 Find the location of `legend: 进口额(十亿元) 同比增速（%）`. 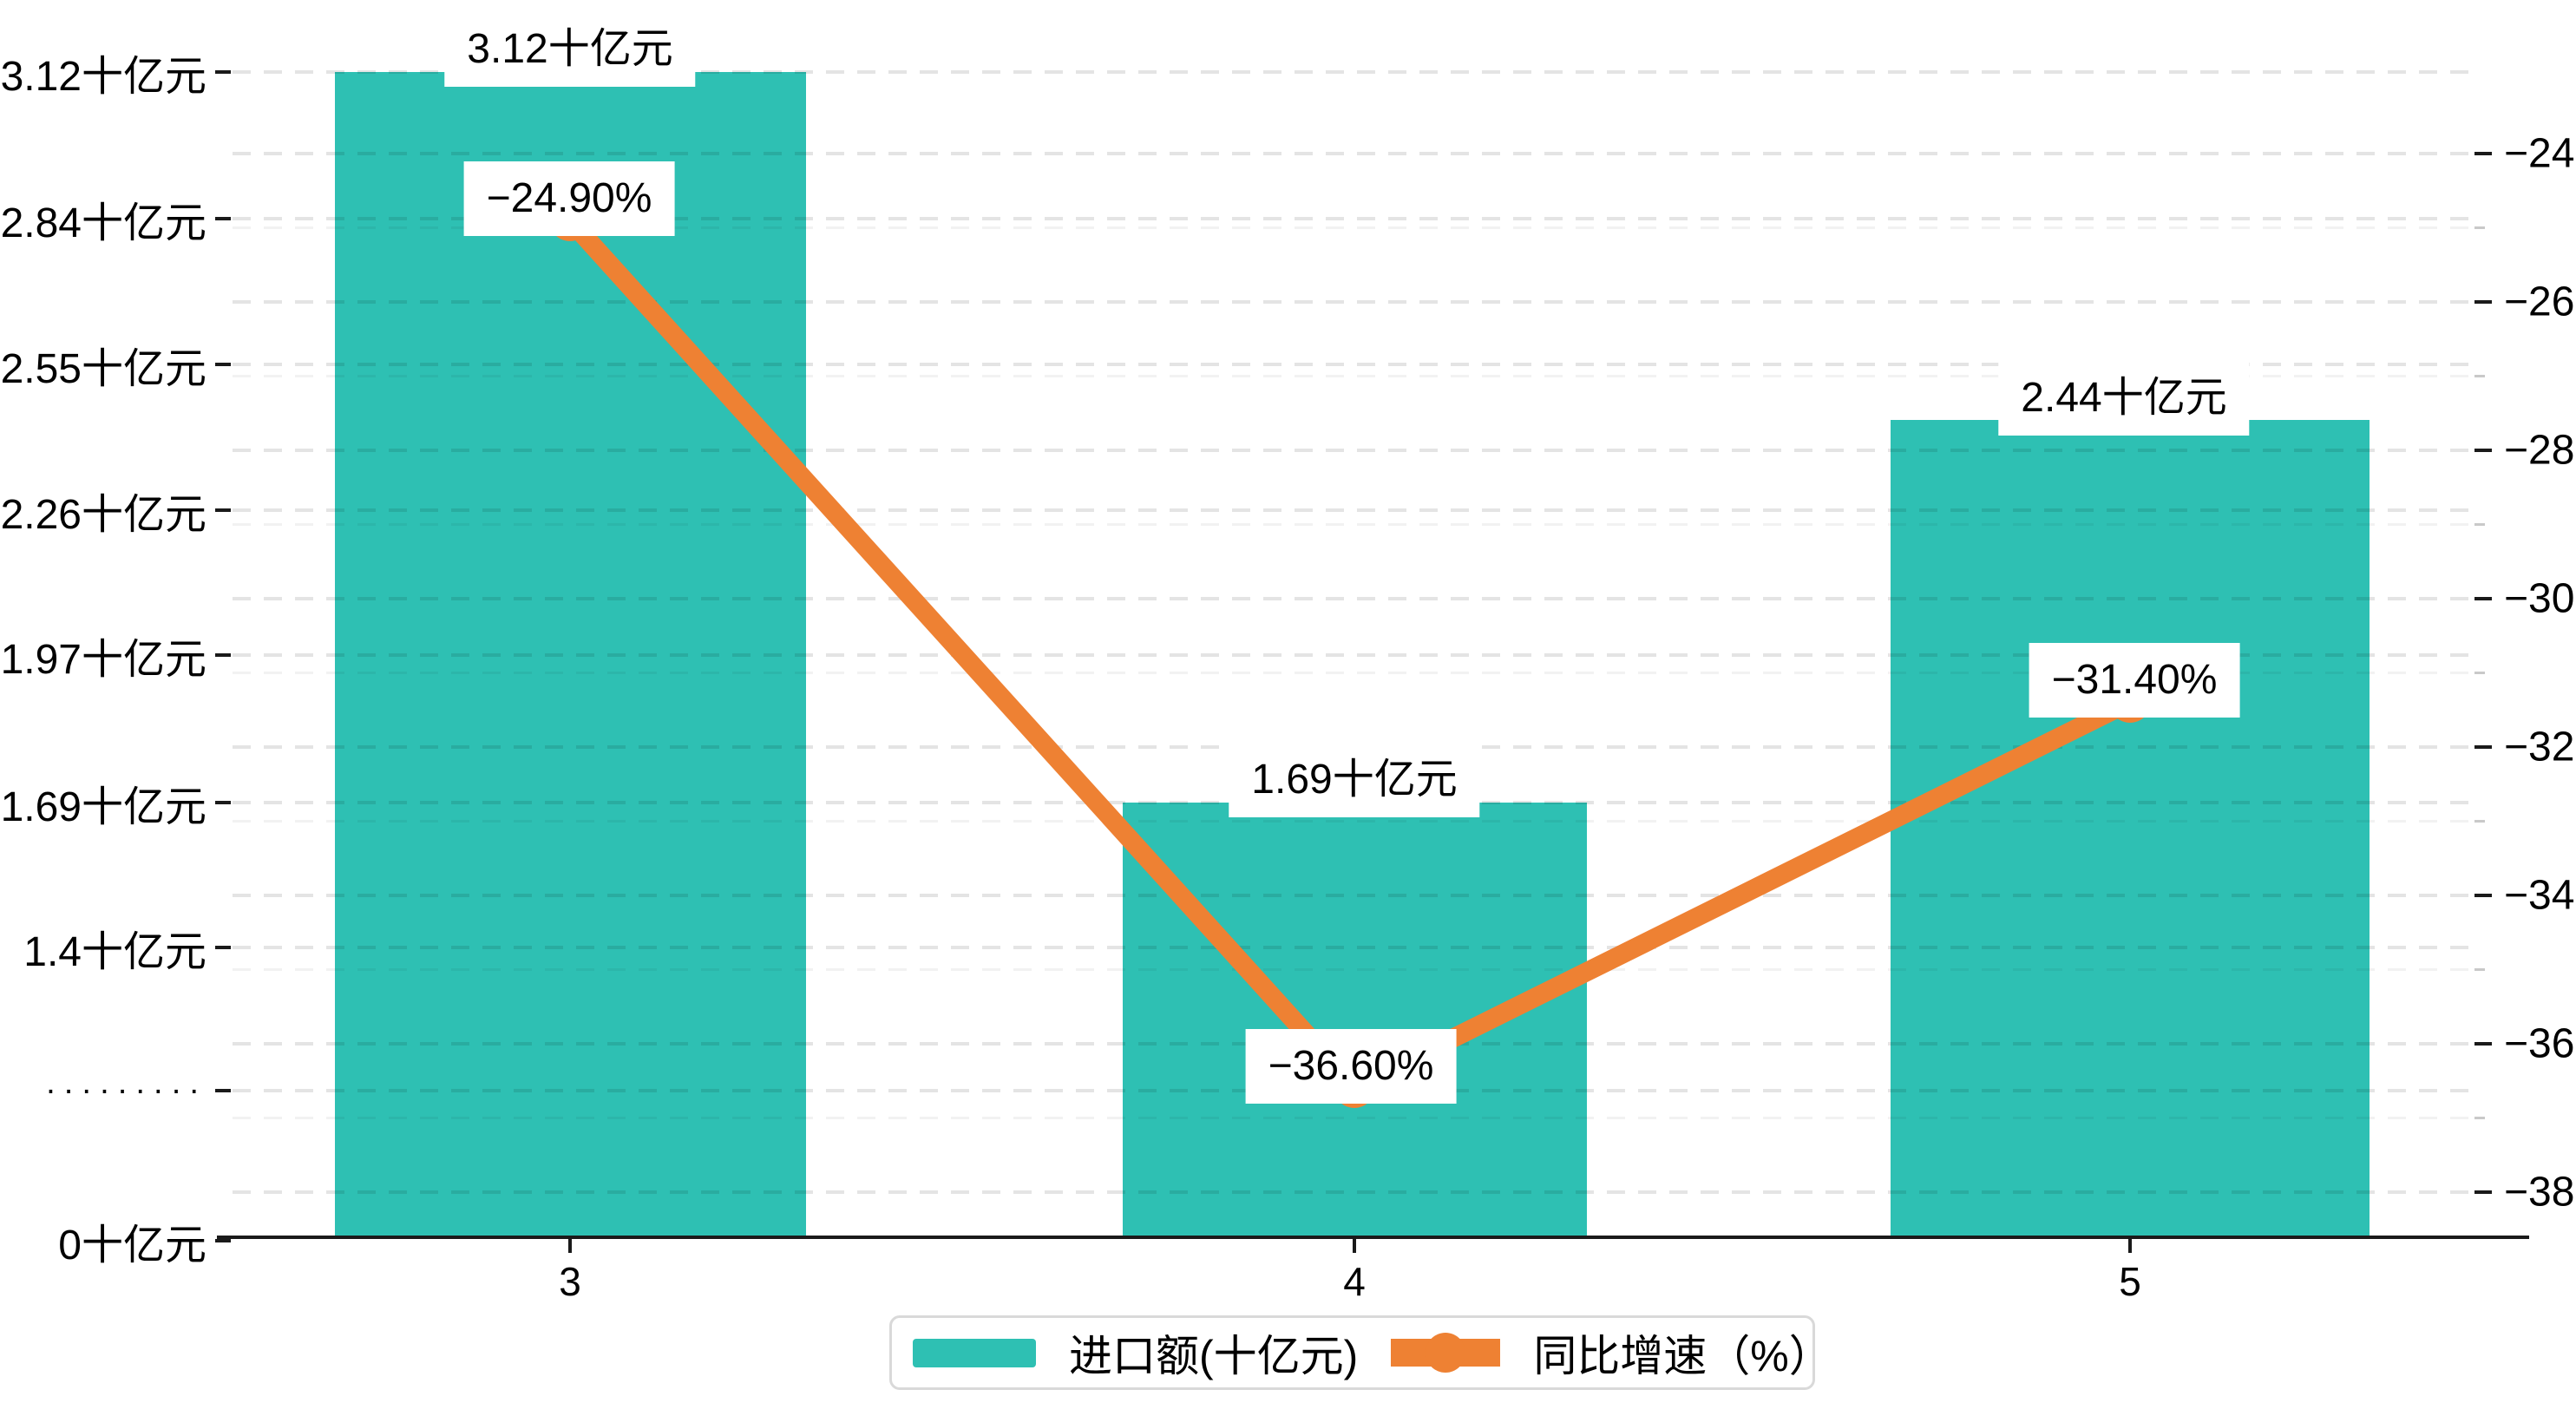

legend: 进口额(十亿元) 同比增速（%） is located at coordinates (1360, 1353).